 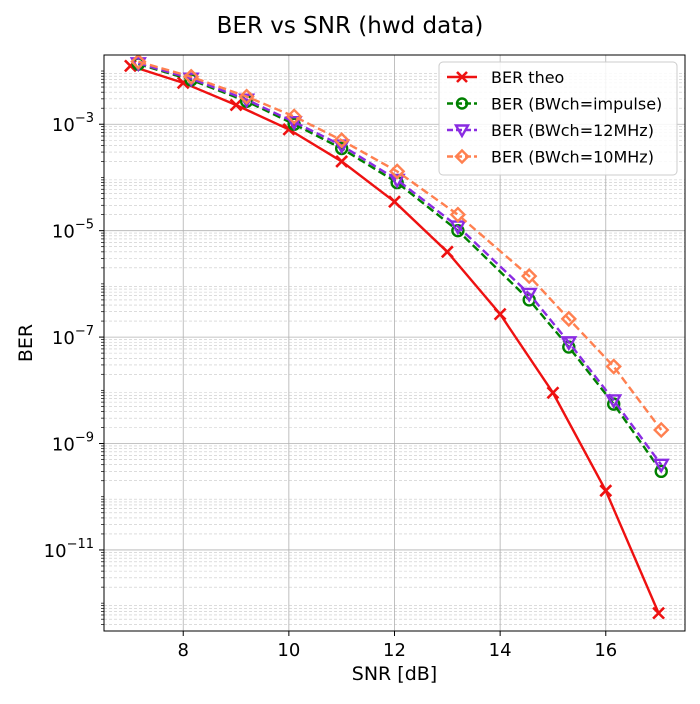 What do you see at coordinates (394, 674) in the screenshot?
I see `x-axis-label: SNR [dB]` at bounding box center [394, 674].